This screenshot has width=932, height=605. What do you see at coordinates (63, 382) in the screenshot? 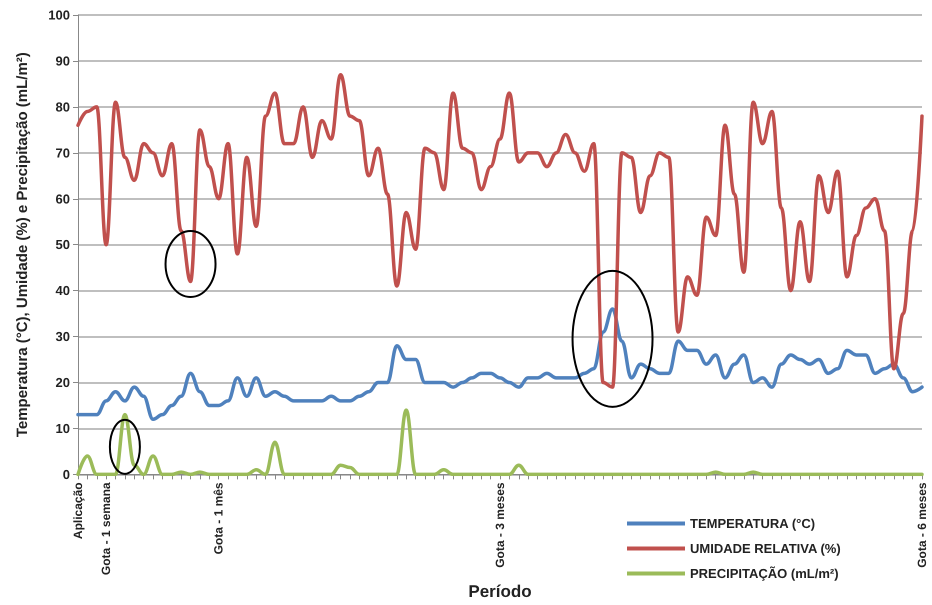
I see `y-tick-label: 20` at bounding box center [63, 382].